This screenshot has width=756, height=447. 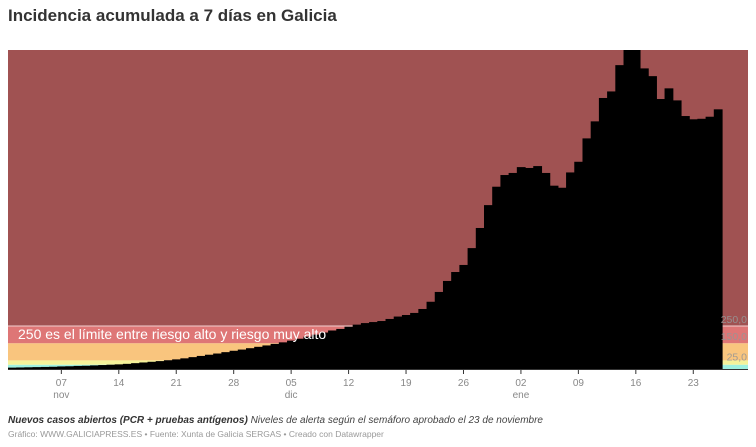 What do you see at coordinates (737, 358) in the screenshot?
I see `band-label: 25,0` at bounding box center [737, 358].